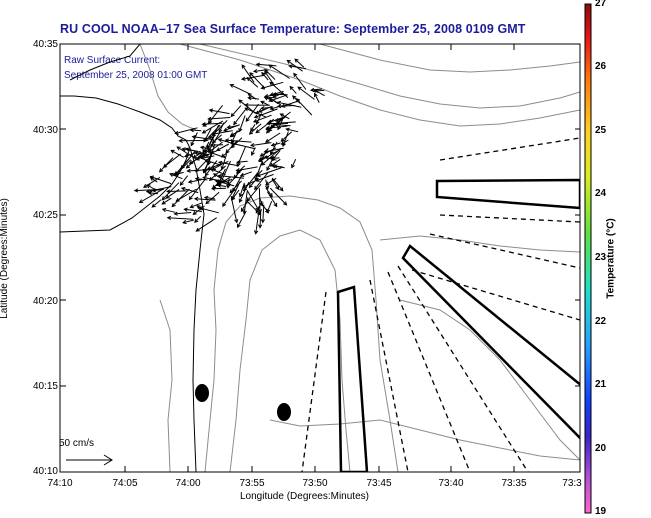  I want to click on colorbar-tick: 20, so click(601, 448).